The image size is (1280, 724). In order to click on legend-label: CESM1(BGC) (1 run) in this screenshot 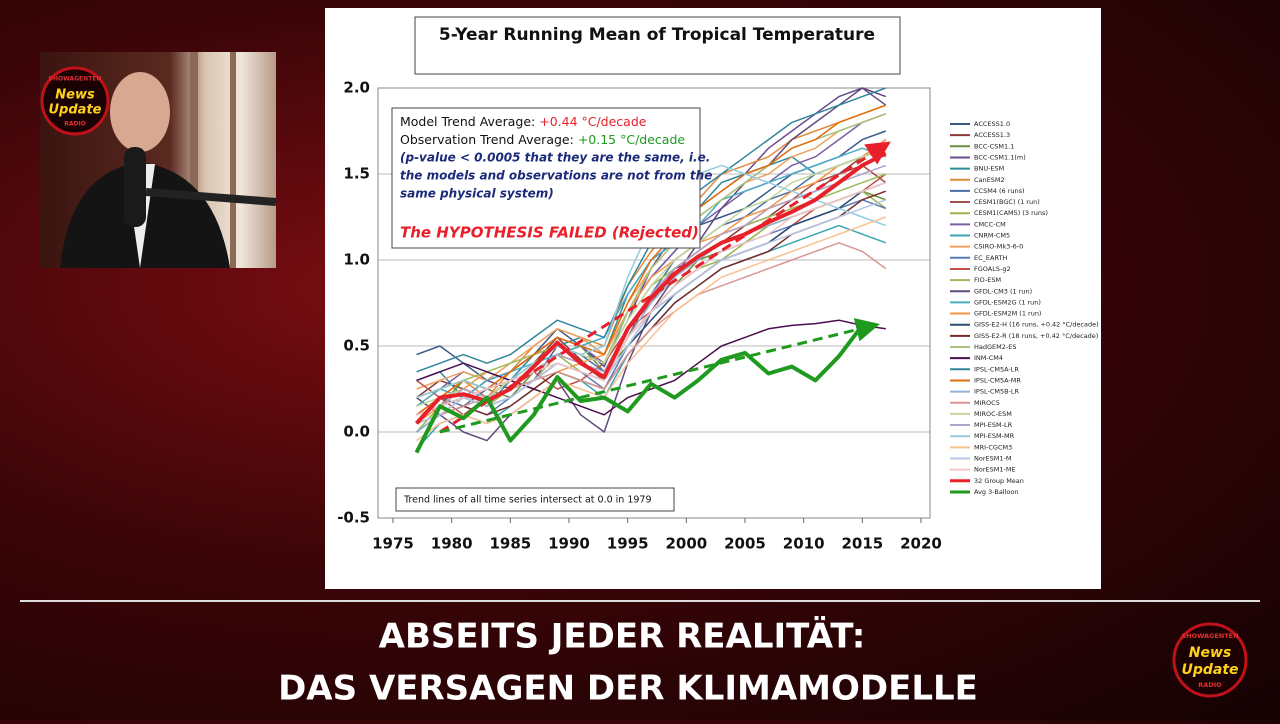, I will do `click(1007, 202)`.